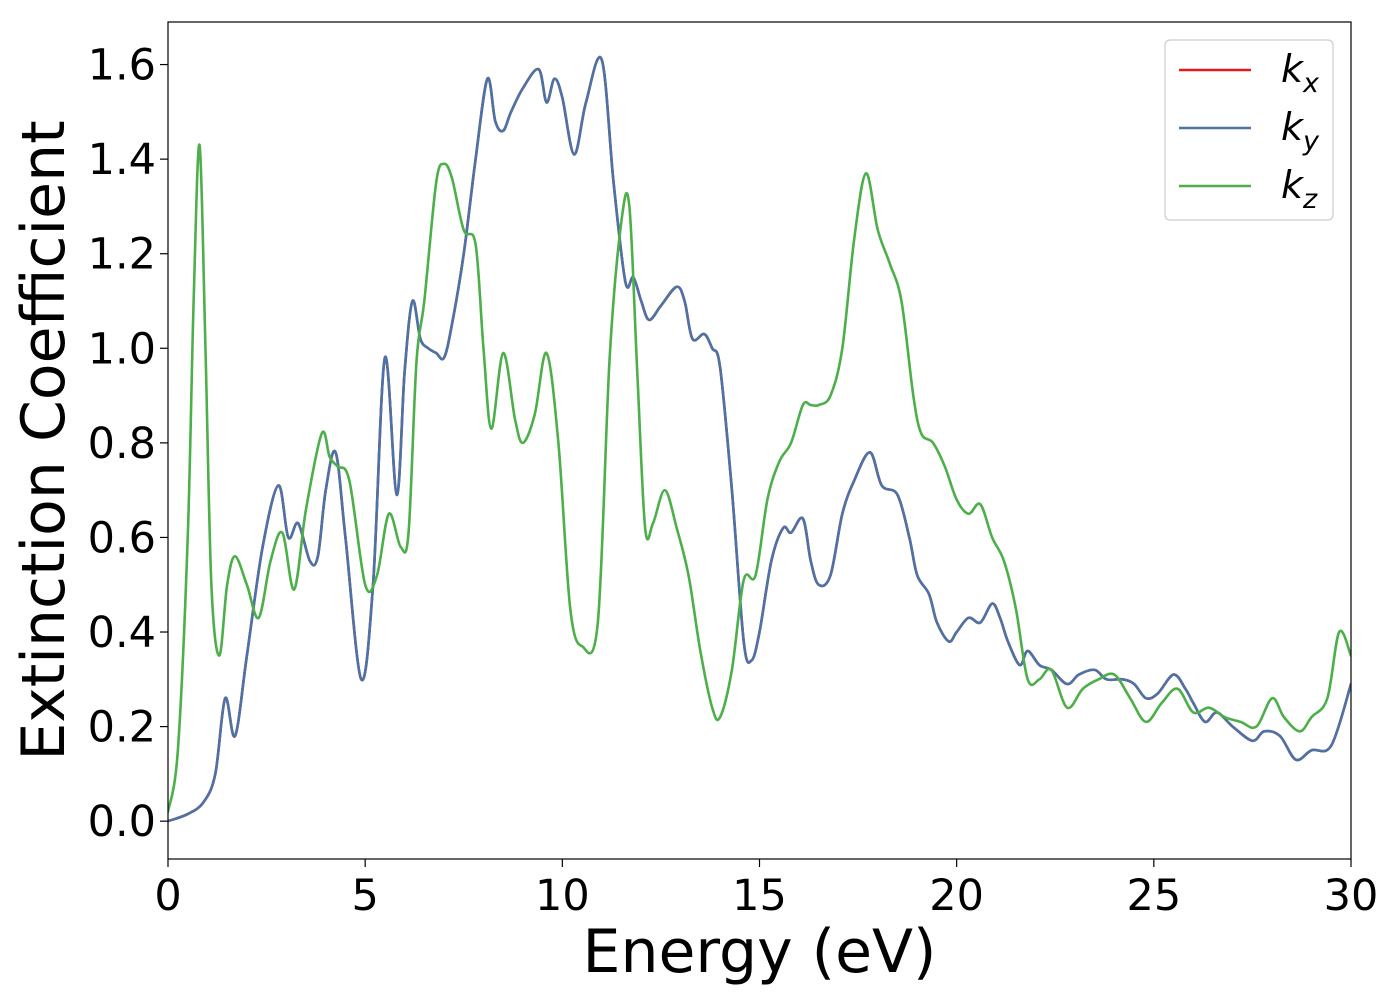 This screenshot has height=1000, width=1400. Describe the element at coordinates (122, 255) in the screenshot. I see `y-tick-label: 1.2` at that location.